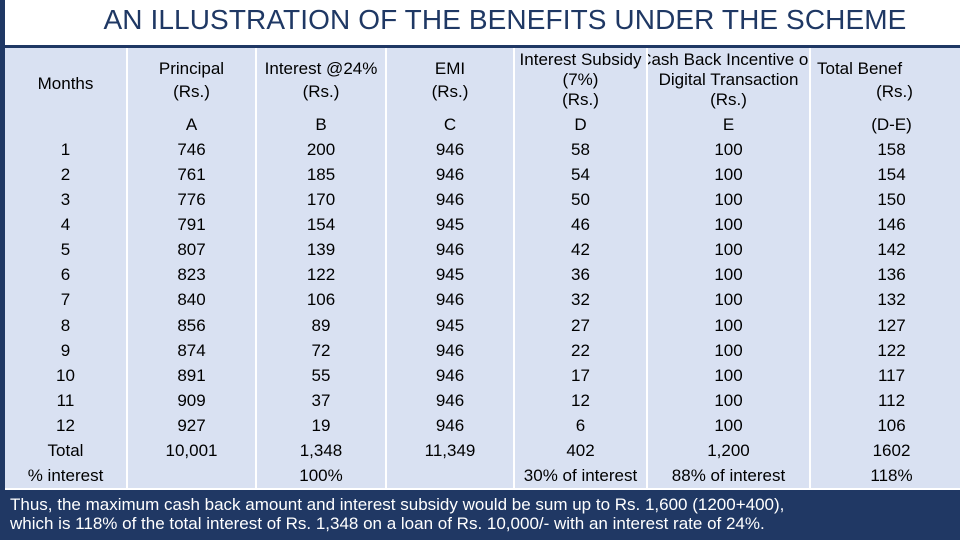 This screenshot has width=960, height=540. Describe the element at coordinates (321, 80) in the screenshot. I see `header-interest: Interest @24% (Rs.)` at that location.